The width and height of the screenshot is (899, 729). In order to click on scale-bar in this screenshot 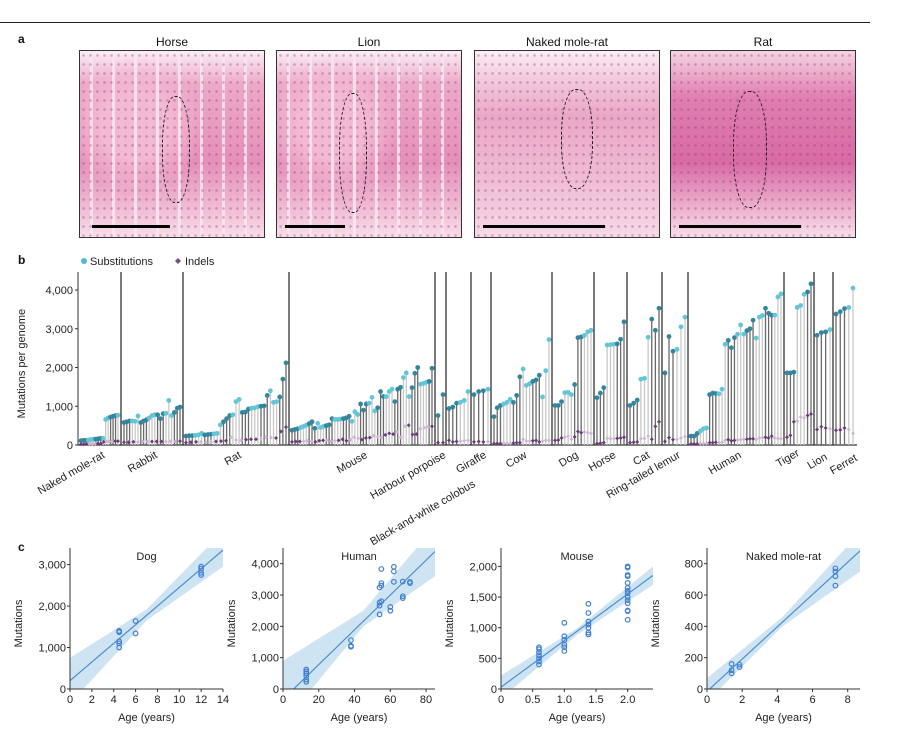, I will do `click(315, 226)`.